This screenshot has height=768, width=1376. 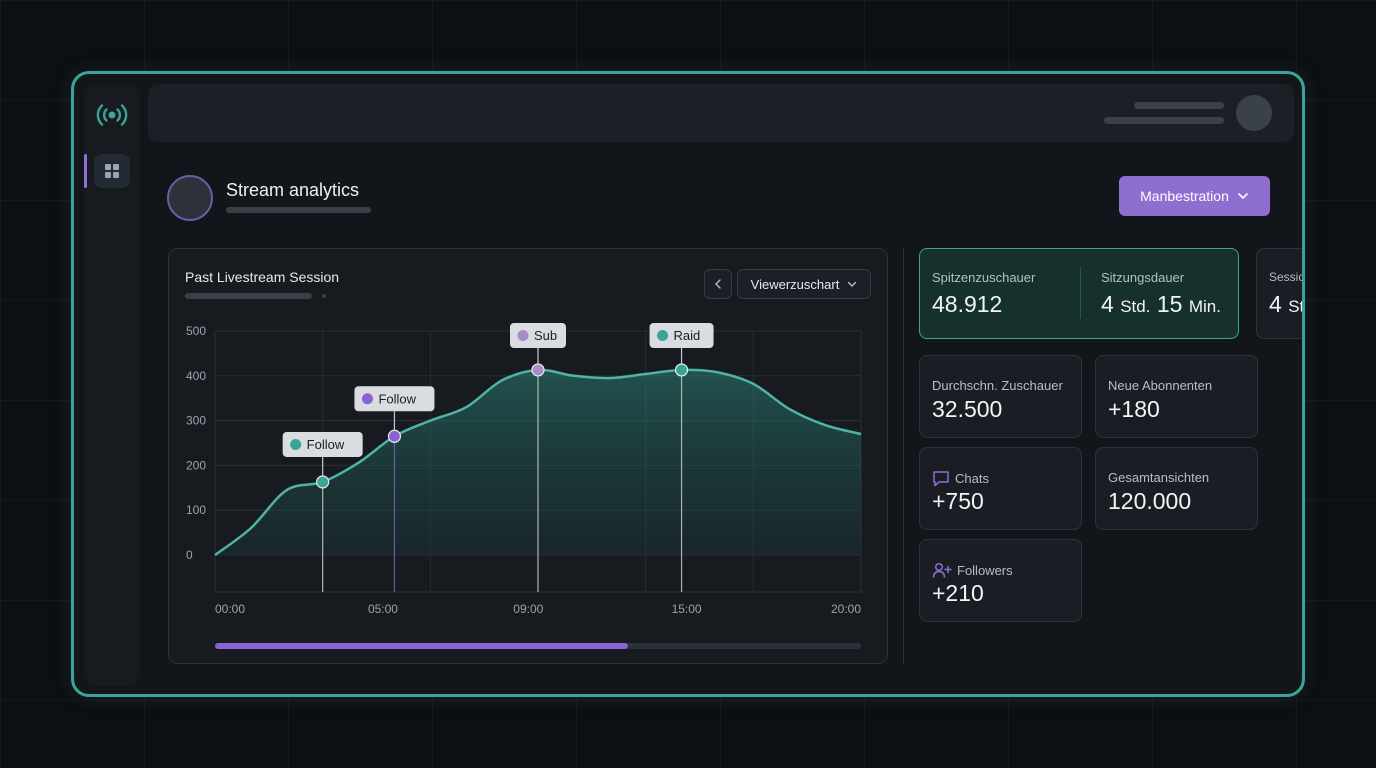 I want to click on chevron-left-icon, so click(x=718, y=284).